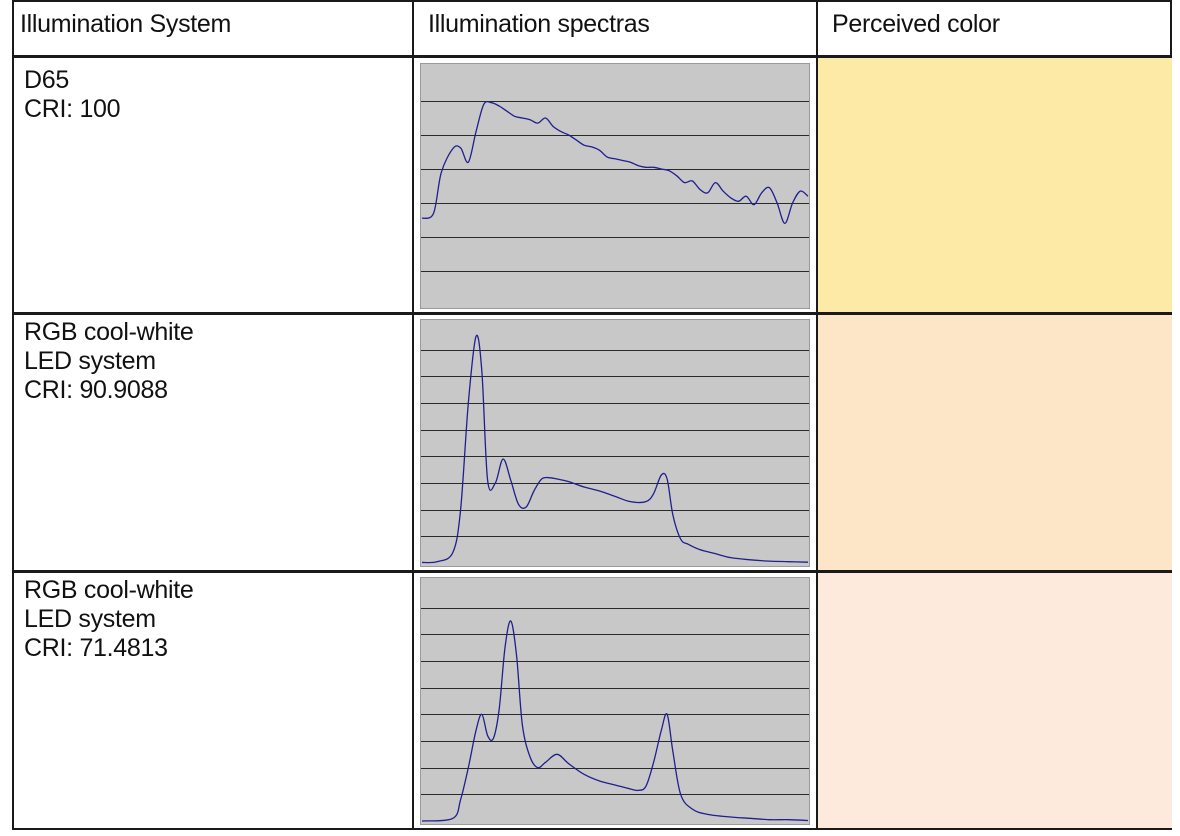 The image size is (1180, 836). What do you see at coordinates (96, 648) in the screenshot?
I see `system-cri: CRI: 71.4813` at bounding box center [96, 648].